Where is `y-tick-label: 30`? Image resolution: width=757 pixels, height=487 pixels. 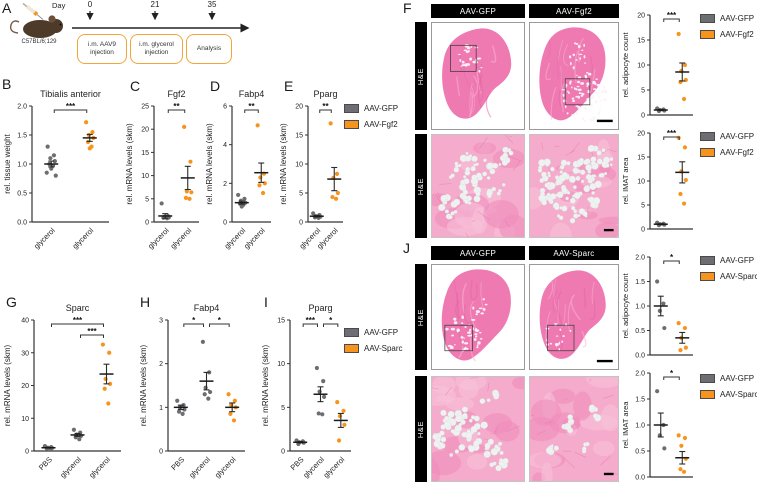 y-tick-label: 30 is located at coordinates (25, 353).